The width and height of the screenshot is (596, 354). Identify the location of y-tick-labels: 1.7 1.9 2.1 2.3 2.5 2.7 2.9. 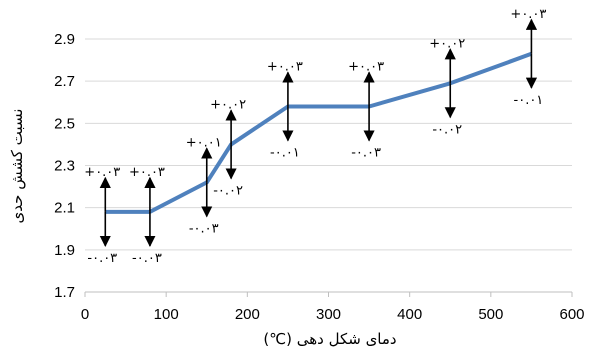
(64, 166).